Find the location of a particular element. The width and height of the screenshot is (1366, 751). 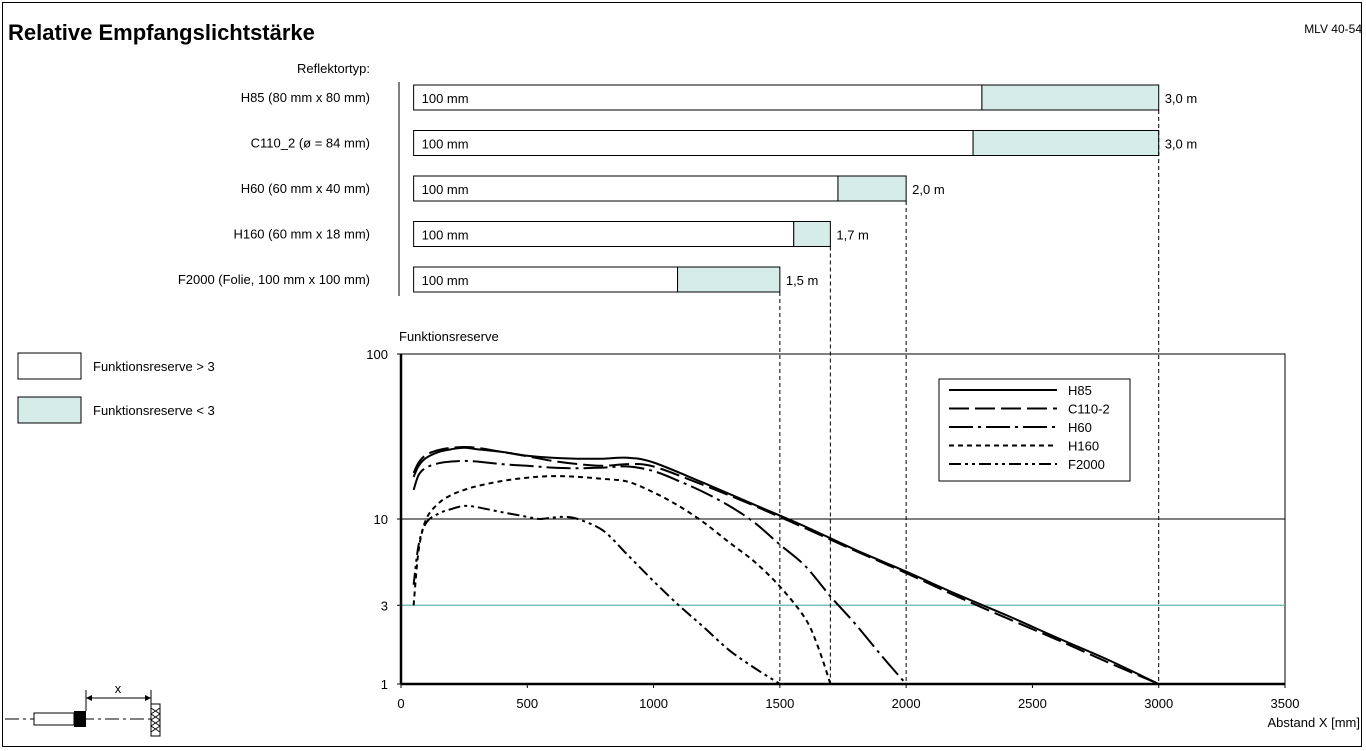

bar-max-label: 1,7 m is located at coordinates (852, 235).